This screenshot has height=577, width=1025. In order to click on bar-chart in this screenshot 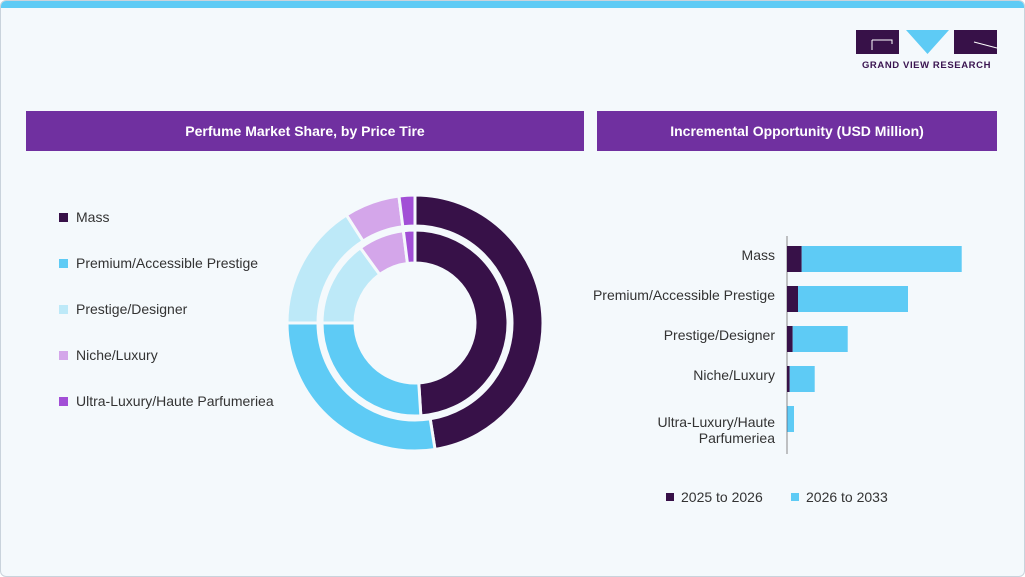, I will do `click(874, 345)`.